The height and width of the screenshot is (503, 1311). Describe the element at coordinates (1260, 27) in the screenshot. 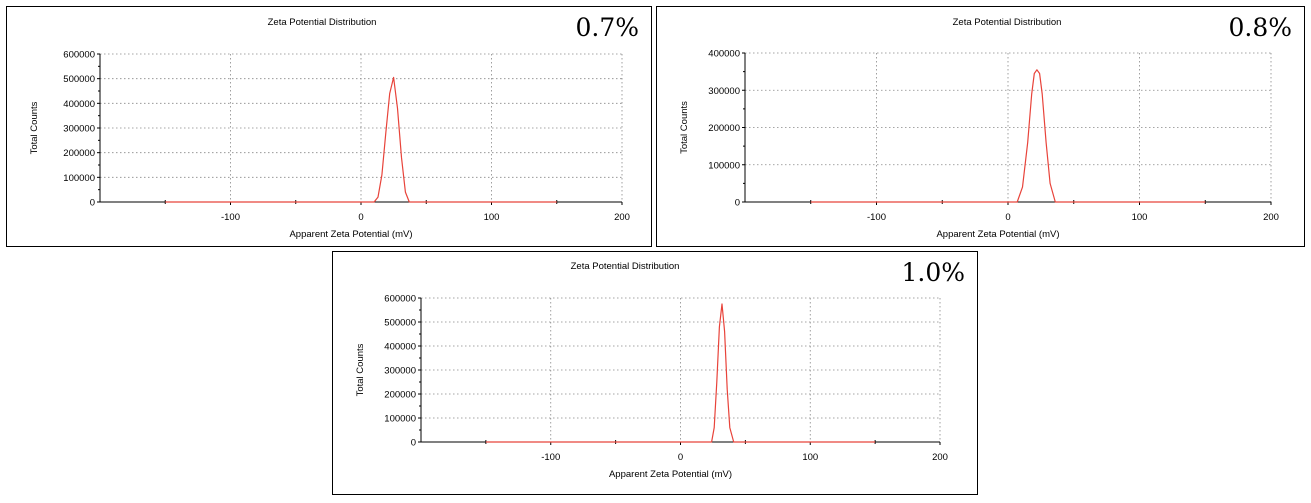

I see `panel-label: 0.8%` at that location.